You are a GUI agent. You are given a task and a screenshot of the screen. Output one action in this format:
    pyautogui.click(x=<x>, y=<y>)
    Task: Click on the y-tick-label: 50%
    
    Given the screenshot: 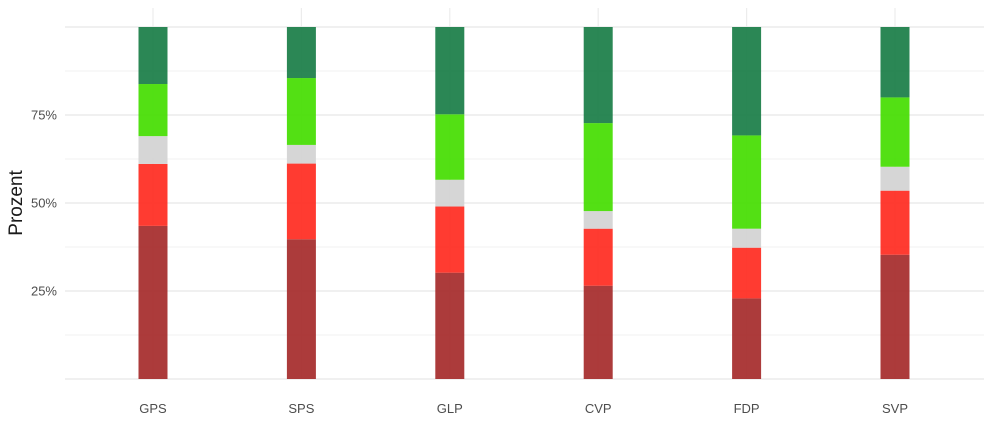 What is the action you would take?
    pyautogui.click(x=44, y=203)
    